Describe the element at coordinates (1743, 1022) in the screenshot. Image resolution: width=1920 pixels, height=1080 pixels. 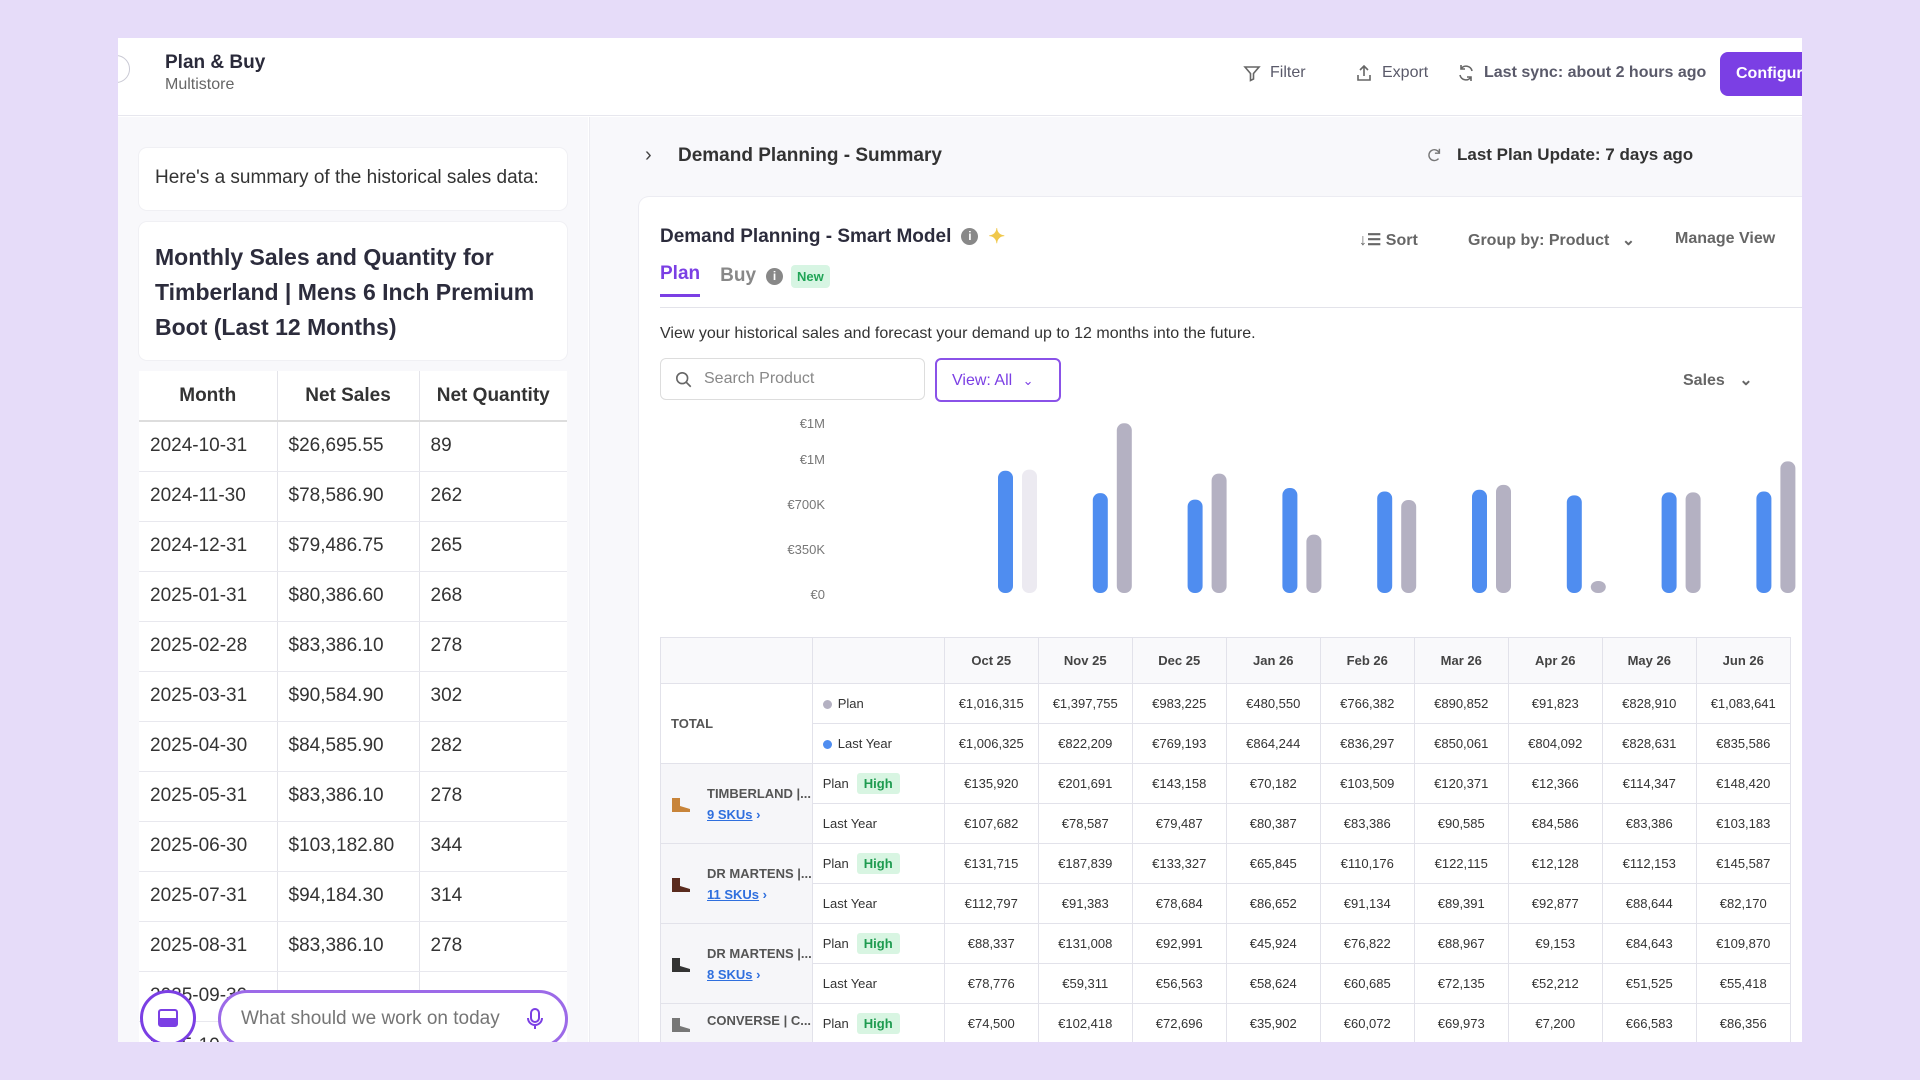
I see `value-cell: €86,356` at that location.